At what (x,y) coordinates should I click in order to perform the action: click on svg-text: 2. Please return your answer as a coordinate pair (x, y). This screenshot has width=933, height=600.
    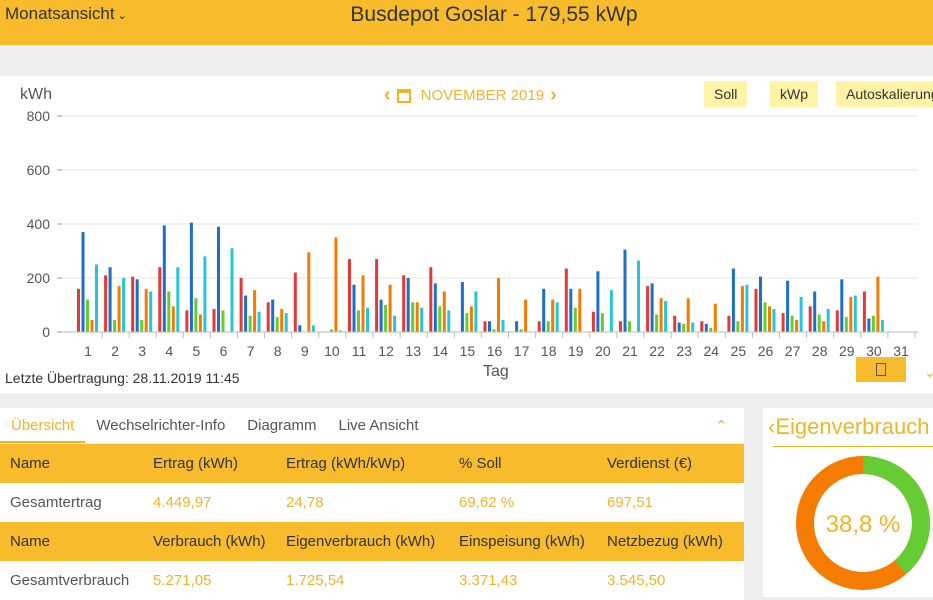
    Looking at the image, I should click on (115, 351).